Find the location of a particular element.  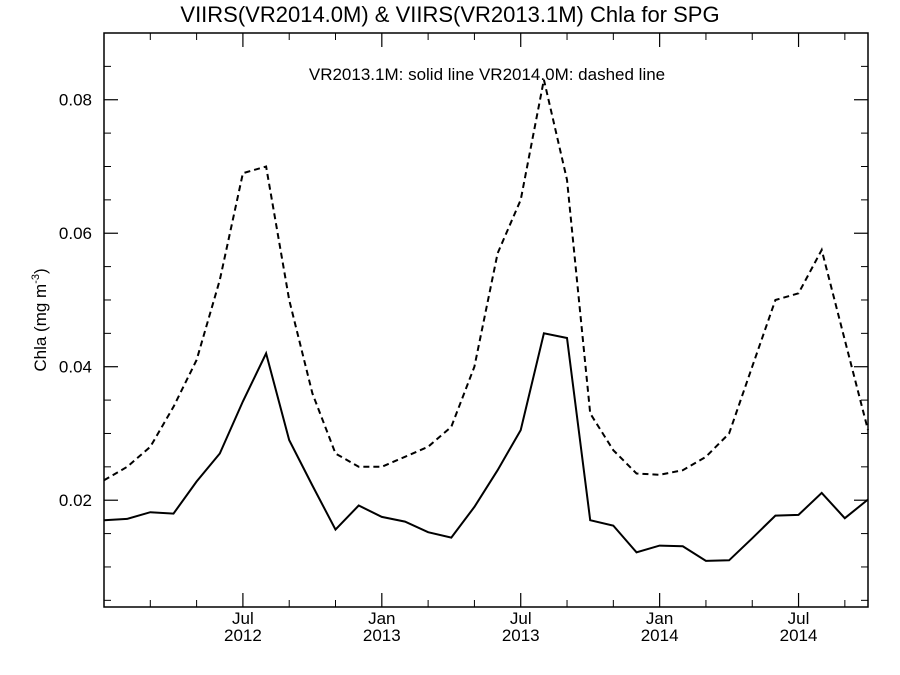

y-tick-label: 0.04 is located at coordinates (75, 367).